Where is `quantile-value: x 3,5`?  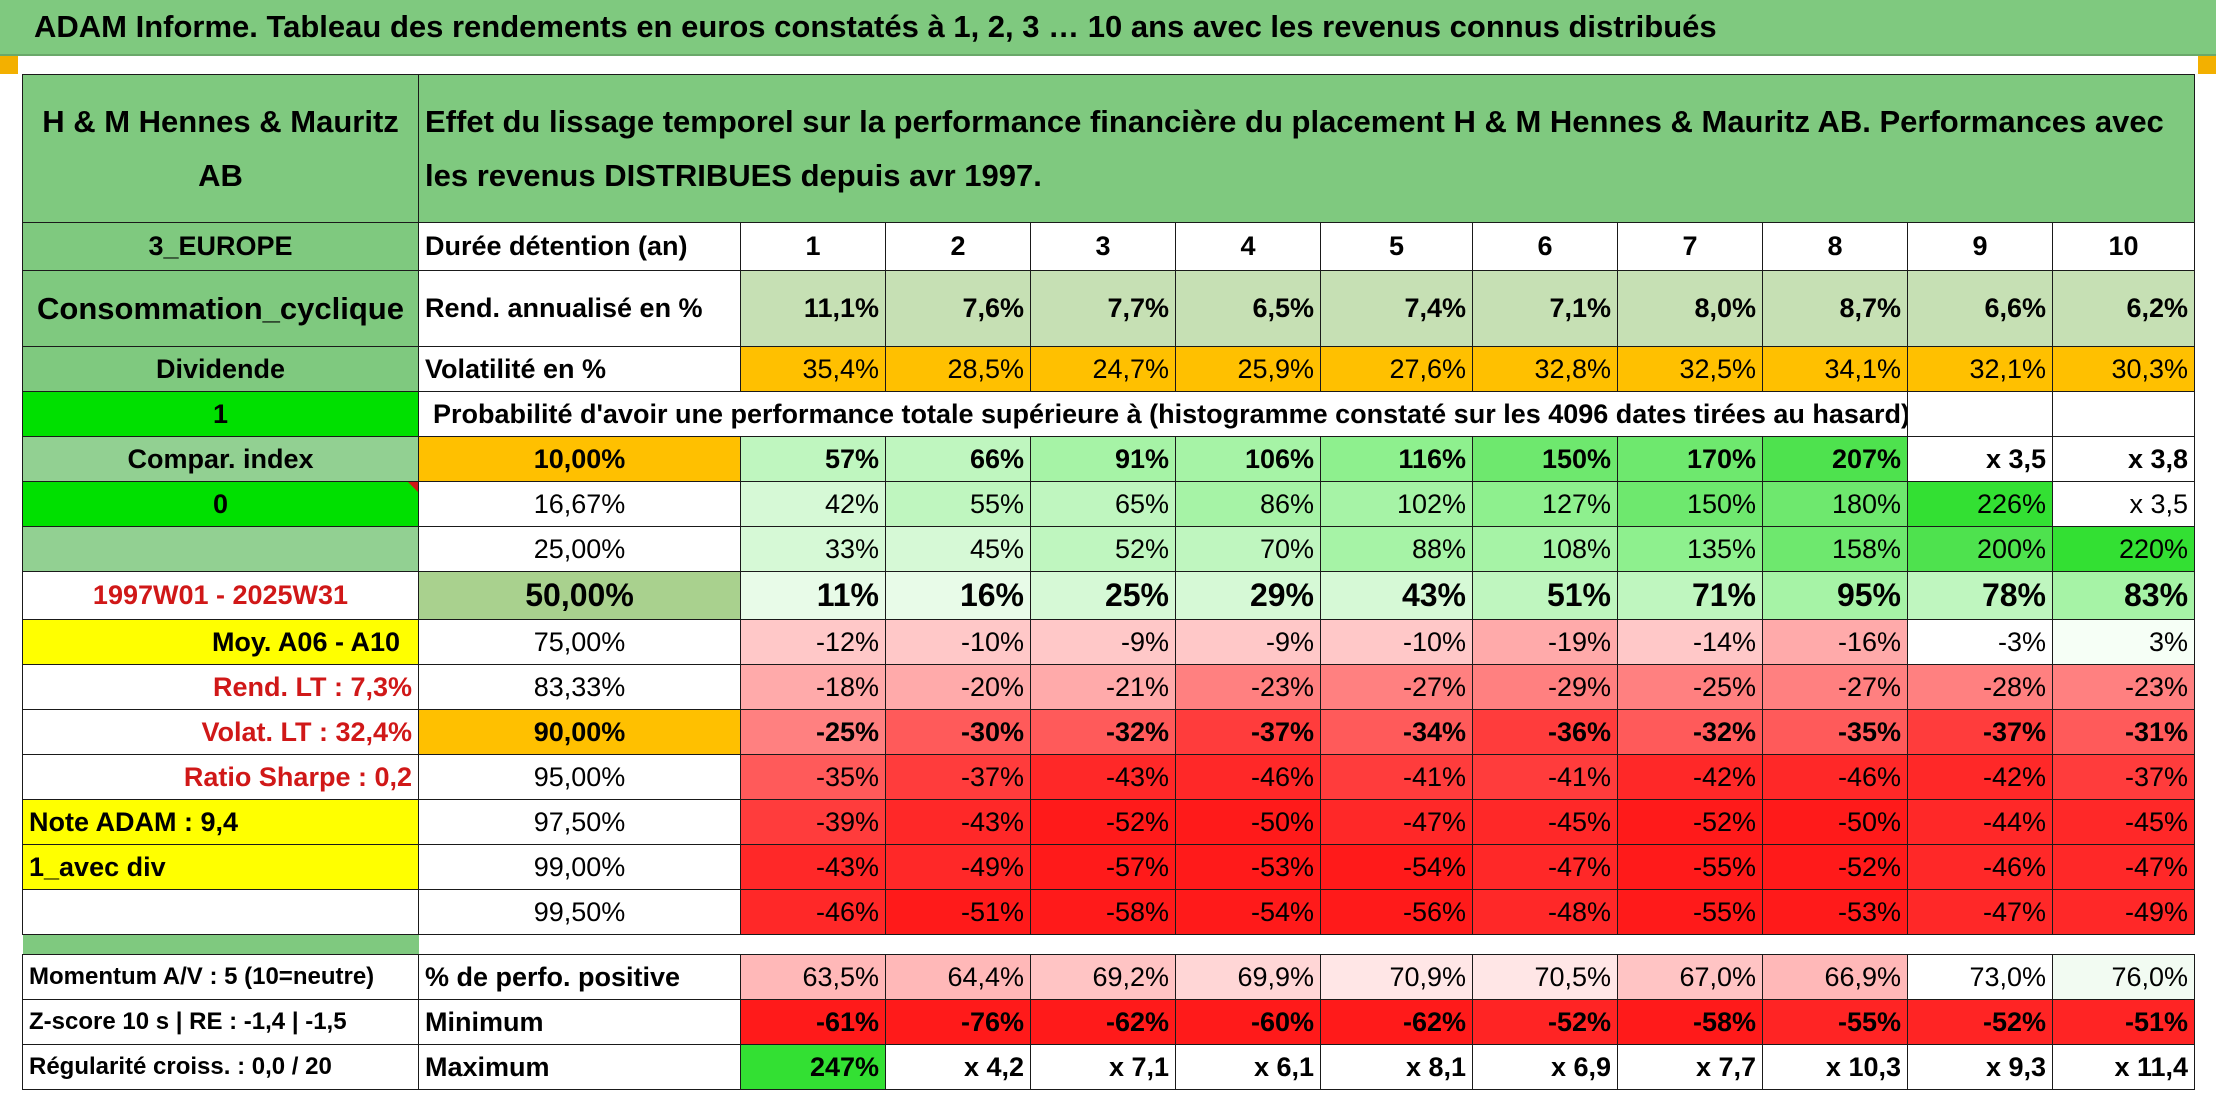
quantile-value: x 3,5 is located at coordinates (1980, 459).